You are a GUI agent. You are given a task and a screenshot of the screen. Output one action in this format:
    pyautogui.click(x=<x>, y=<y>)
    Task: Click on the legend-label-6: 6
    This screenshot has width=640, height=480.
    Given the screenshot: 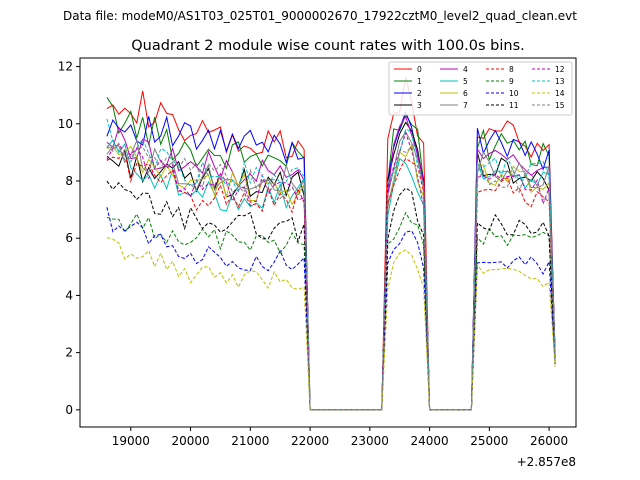 What is the action you would take?
    pyautogui.click(x=465, y=93)
    